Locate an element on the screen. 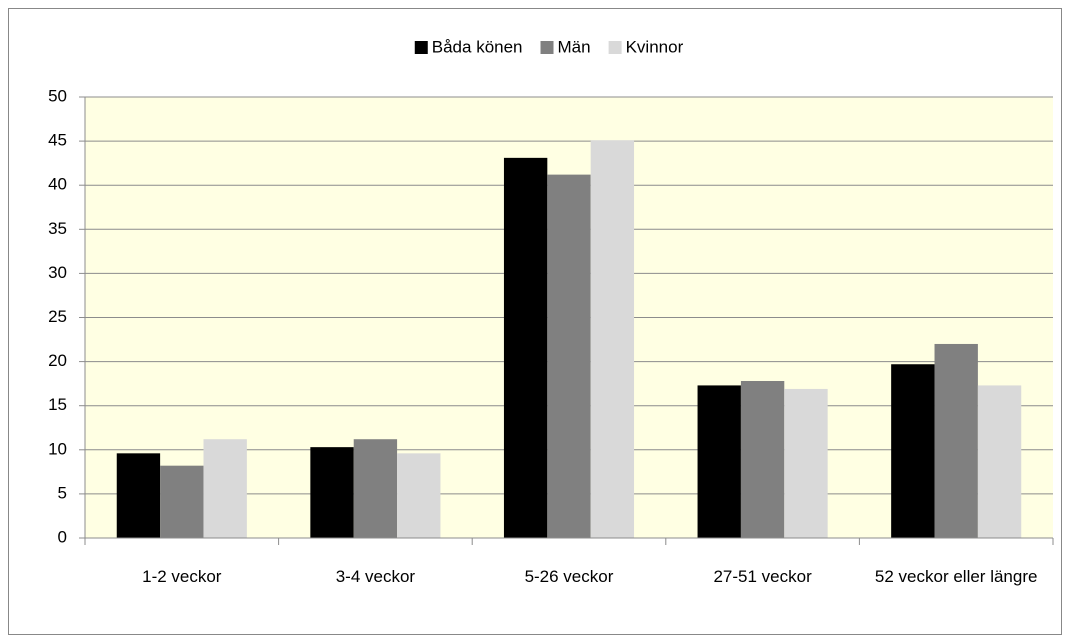 Image resolution: width=1070 pixels, height=643 pixels. y-tick-label: 45 is located at coordinates (57, 140).